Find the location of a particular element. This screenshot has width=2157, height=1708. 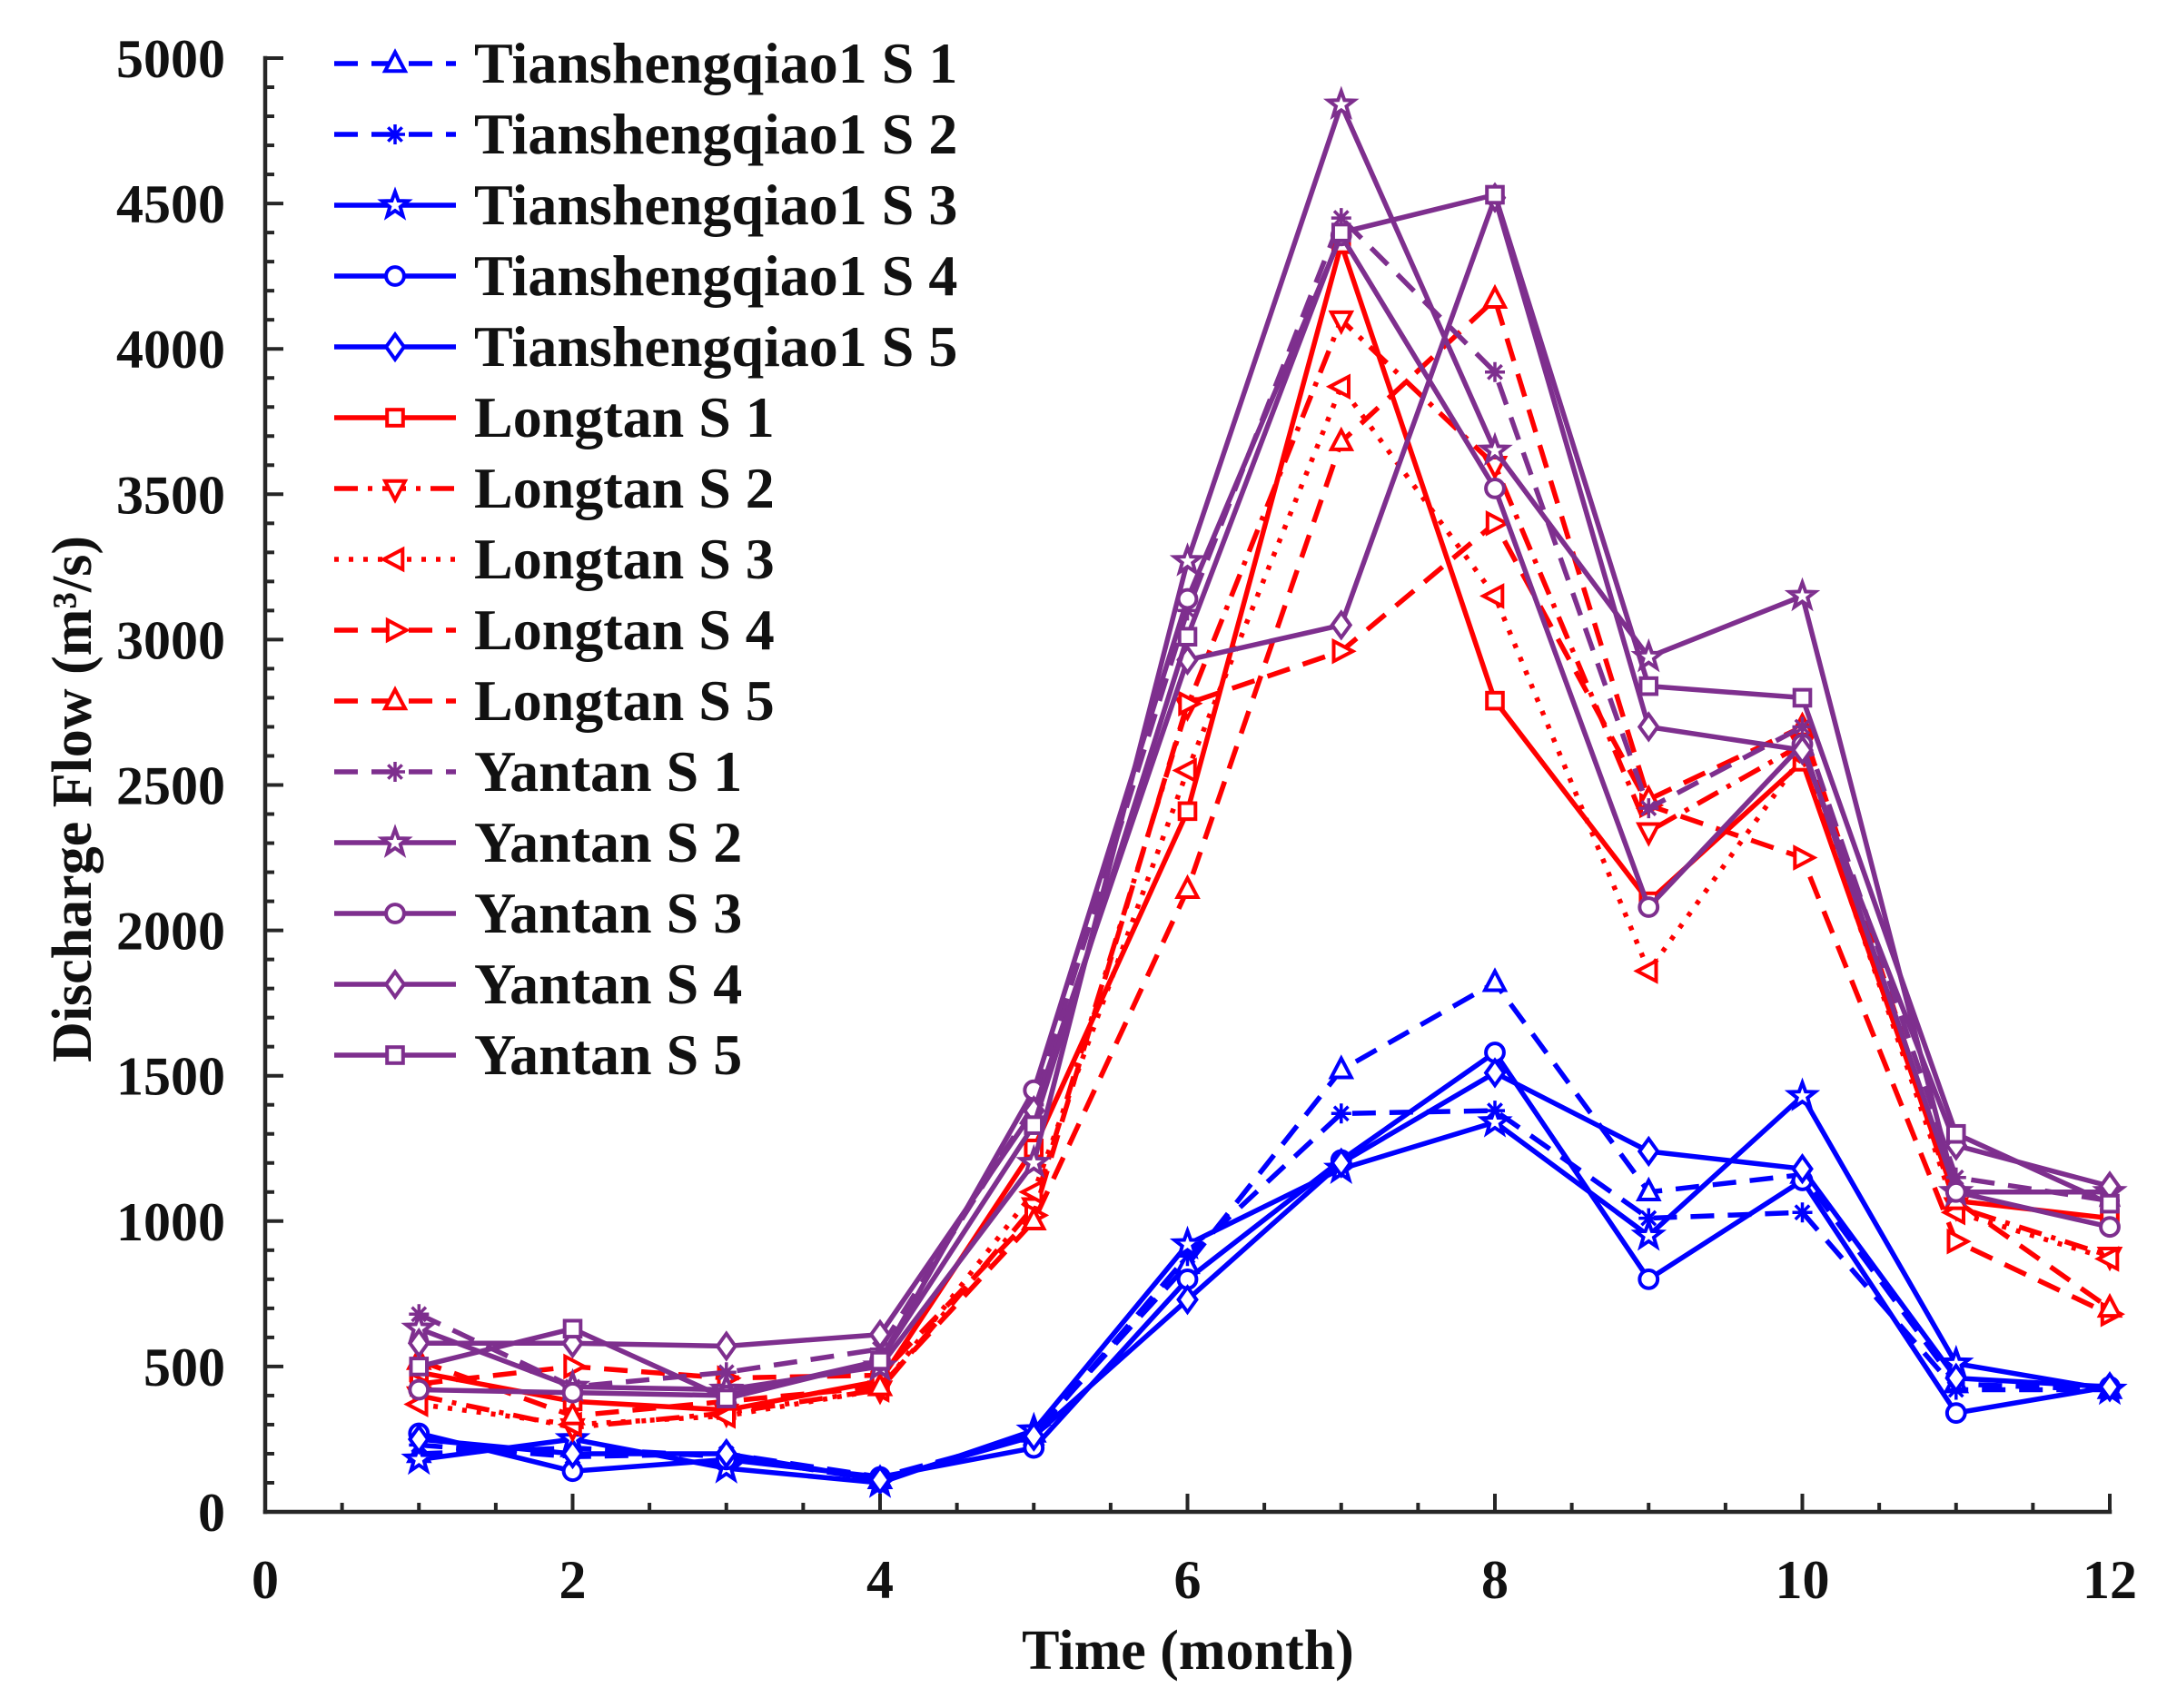

legend-entry: Yantan S 4 is located at coordinates (538, 984).